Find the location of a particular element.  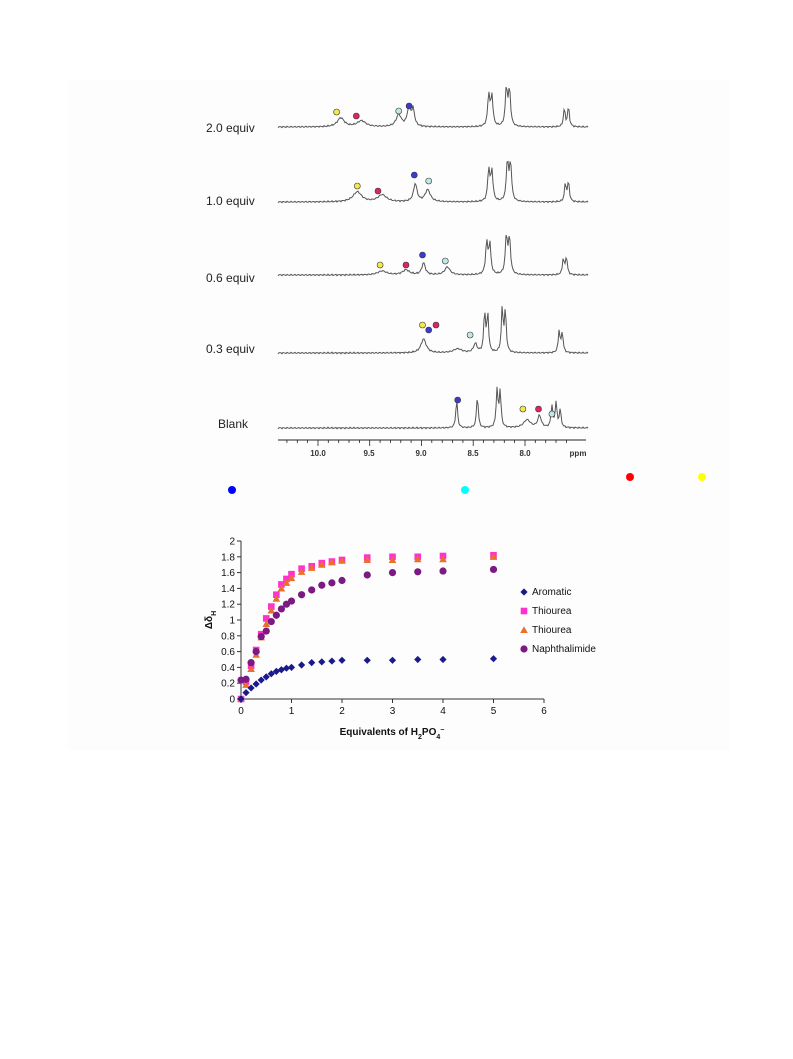

x-tick-label: 5 is located at coordinates (494, 711).